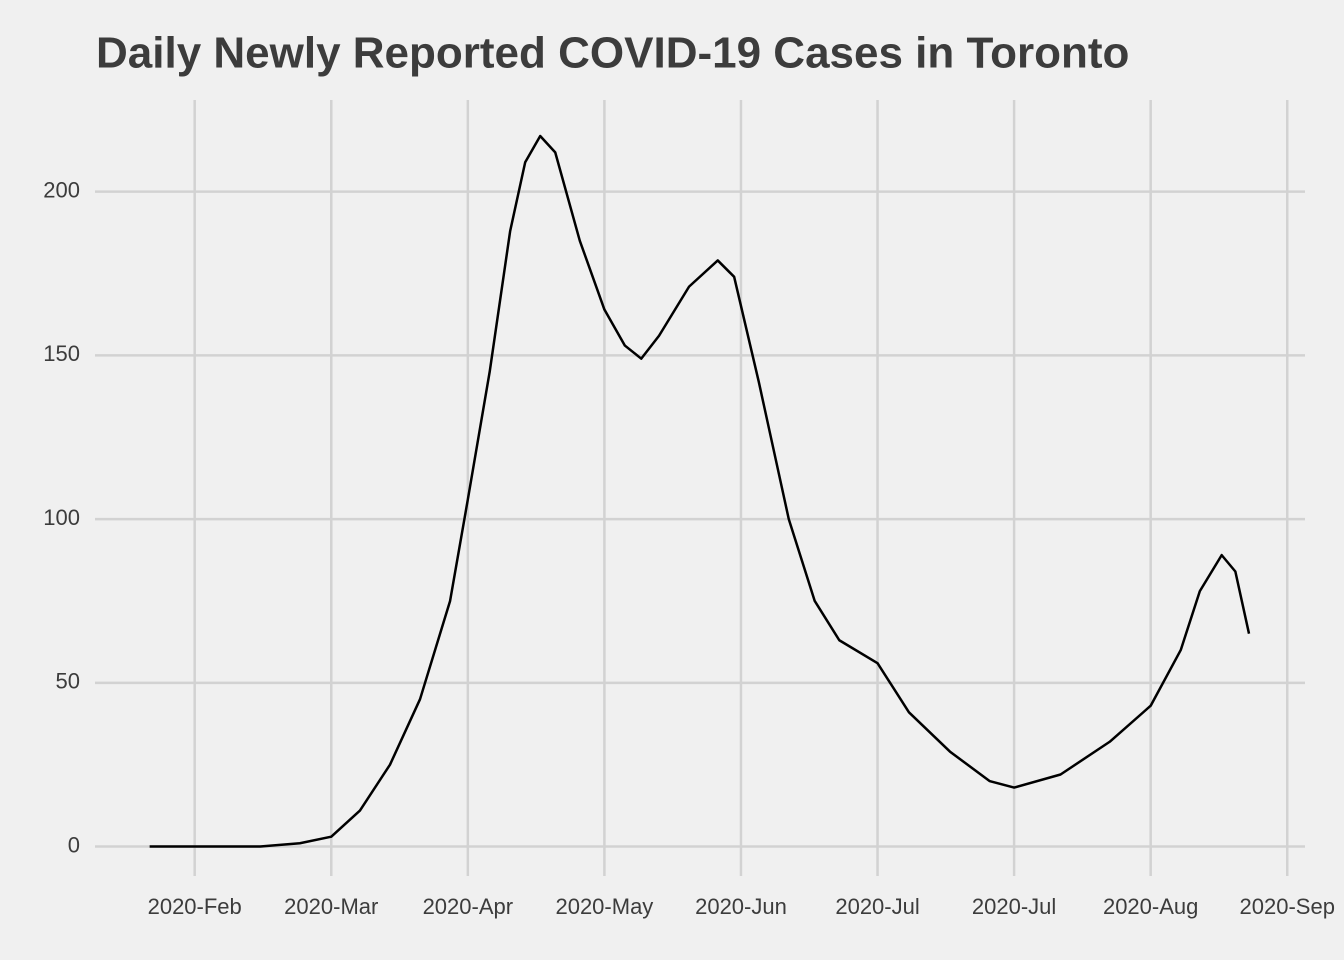  I want to click on x-tick-label: 2020-Apr, so click(468, 906).